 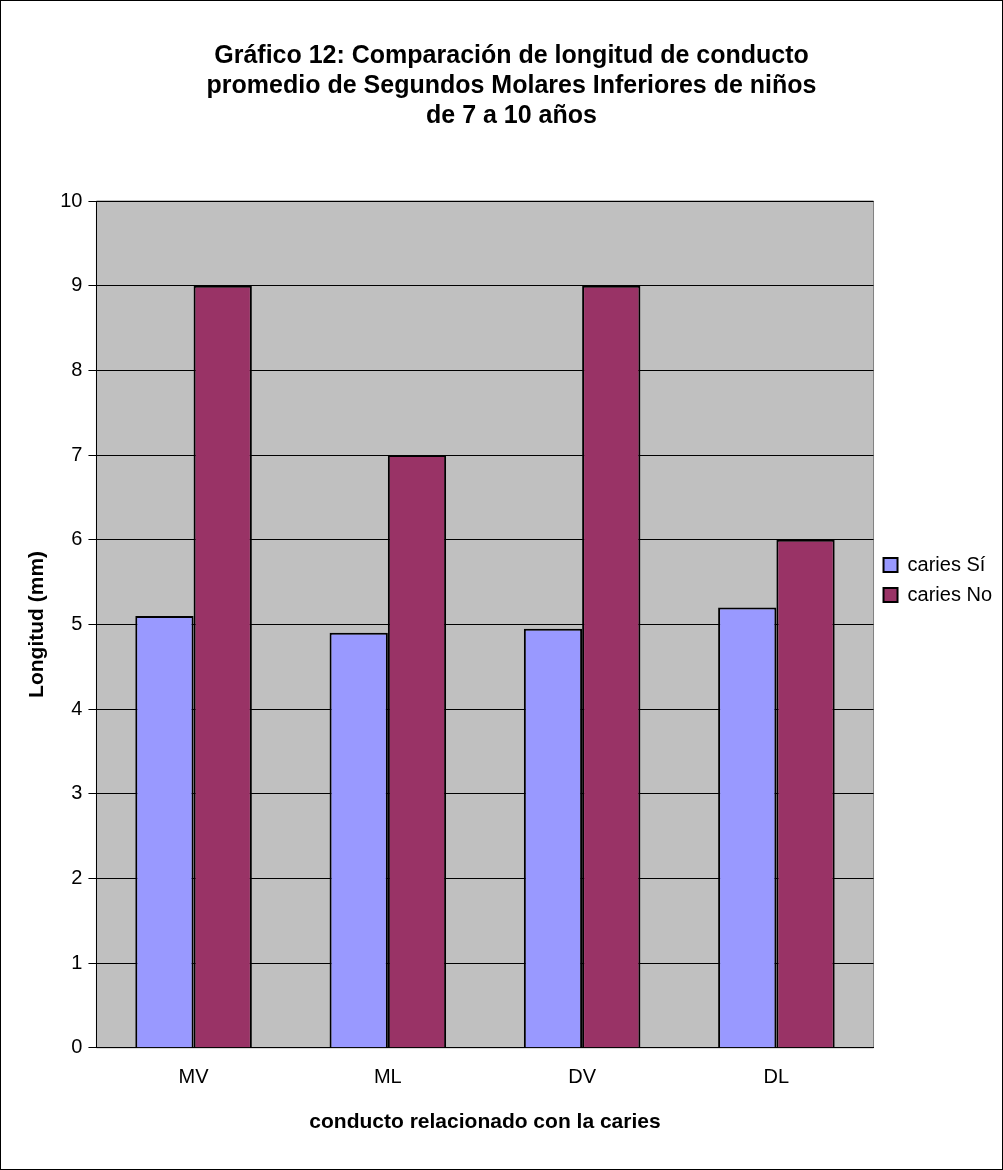 I want to click on x-tick-label: ML, so click(x=387, y=1076).